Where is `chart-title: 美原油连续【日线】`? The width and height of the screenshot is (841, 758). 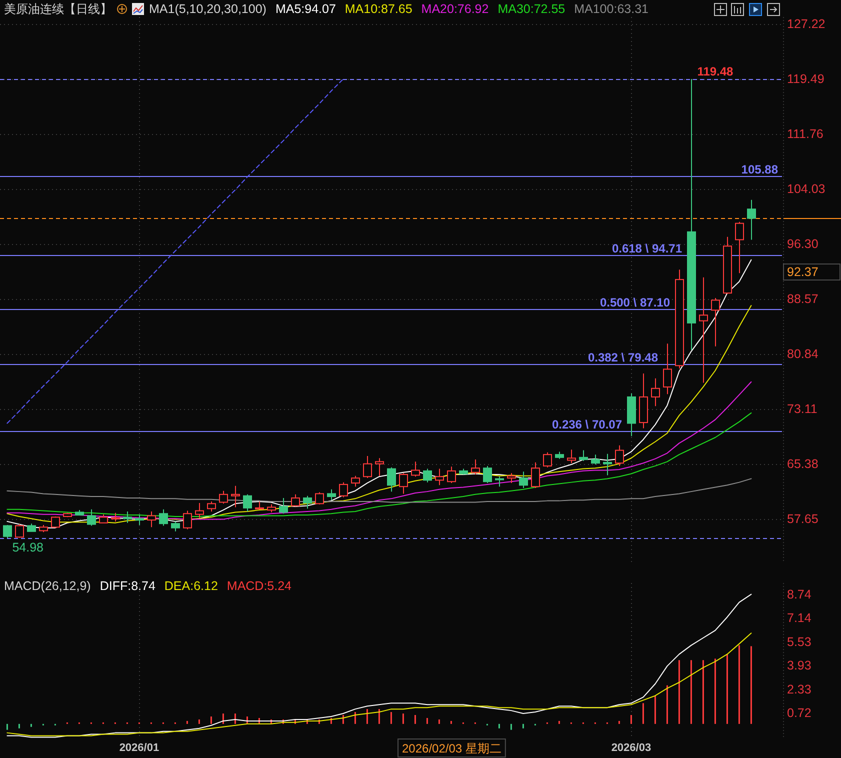 chart-title: 美原油连续【日线】 is located at coordinates (58, 9).